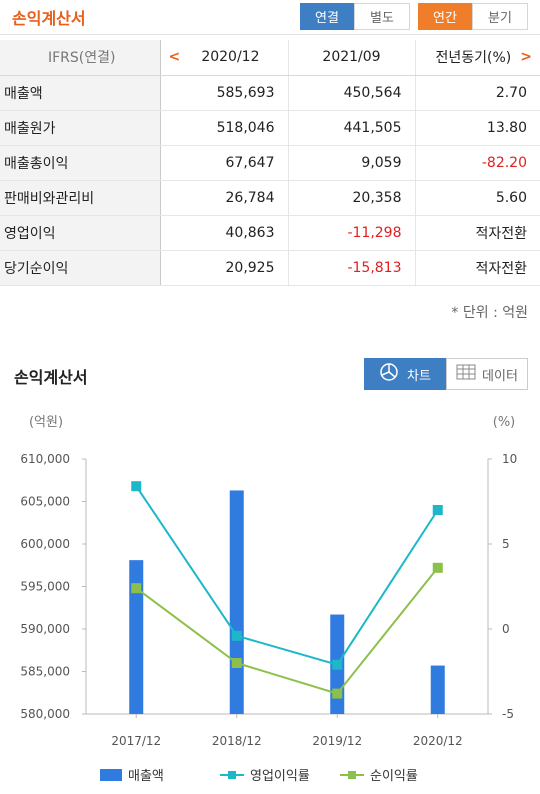 Image resolution: width=540 pixels, height=794 pixels. Describe the element at coordinates (508, 714) in the screenshot. I see `right-tick-label: -5` at that location.